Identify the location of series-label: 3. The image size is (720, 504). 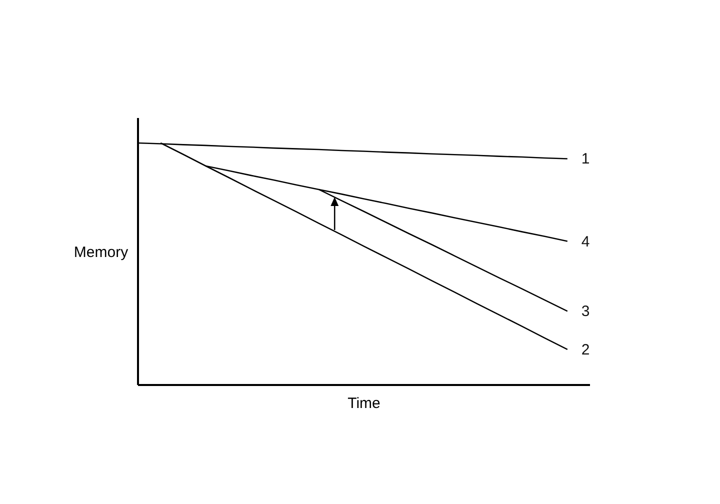
(585, 311).